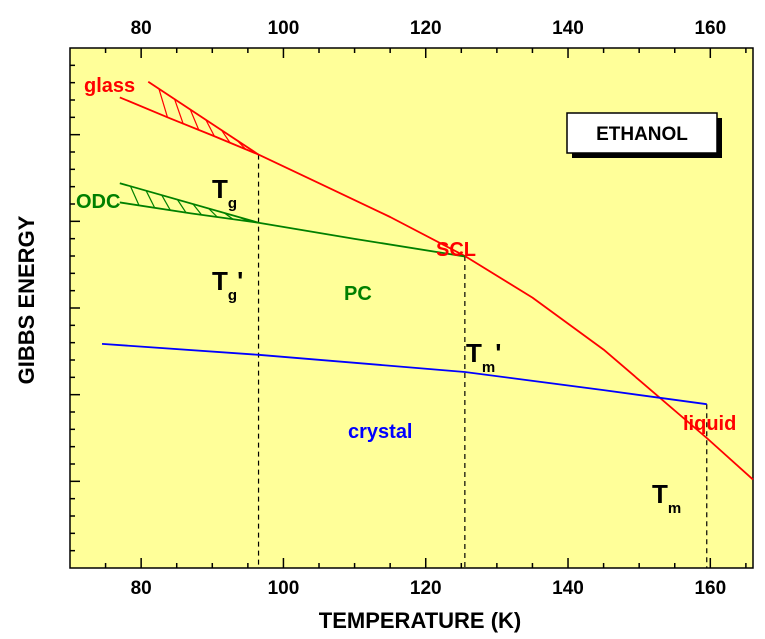 Image resolution: width=765 pixels, height=639 pixels. What do you see at coordinates (109, 86) in the screenshot?
I see `glass-label: glass` at bounding box center [109, 86].